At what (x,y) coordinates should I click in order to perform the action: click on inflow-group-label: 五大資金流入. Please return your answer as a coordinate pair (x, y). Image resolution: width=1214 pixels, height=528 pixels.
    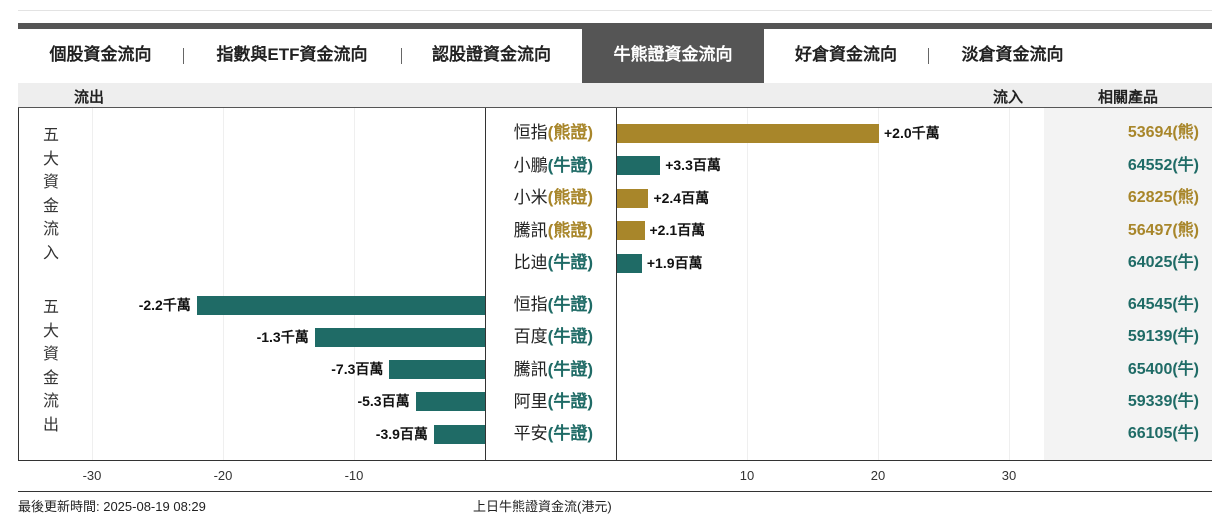
    Looking at the image, I should click on (51, 194).